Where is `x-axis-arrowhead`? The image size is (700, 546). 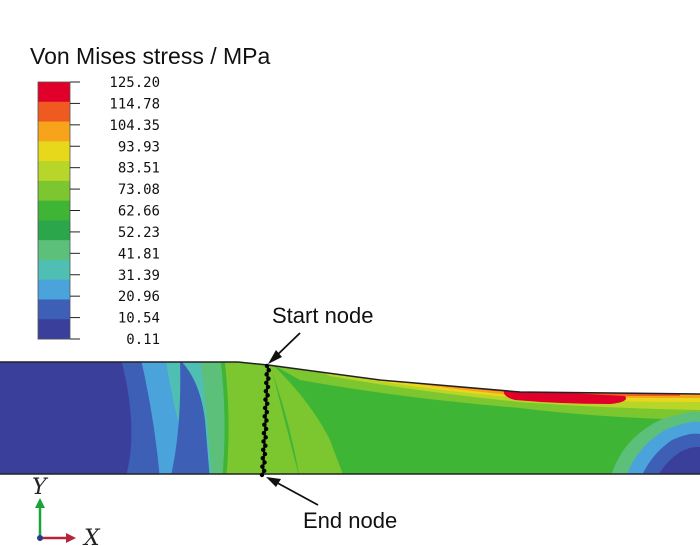
x-axis-arrowhead is located at coordinates (71, 538).